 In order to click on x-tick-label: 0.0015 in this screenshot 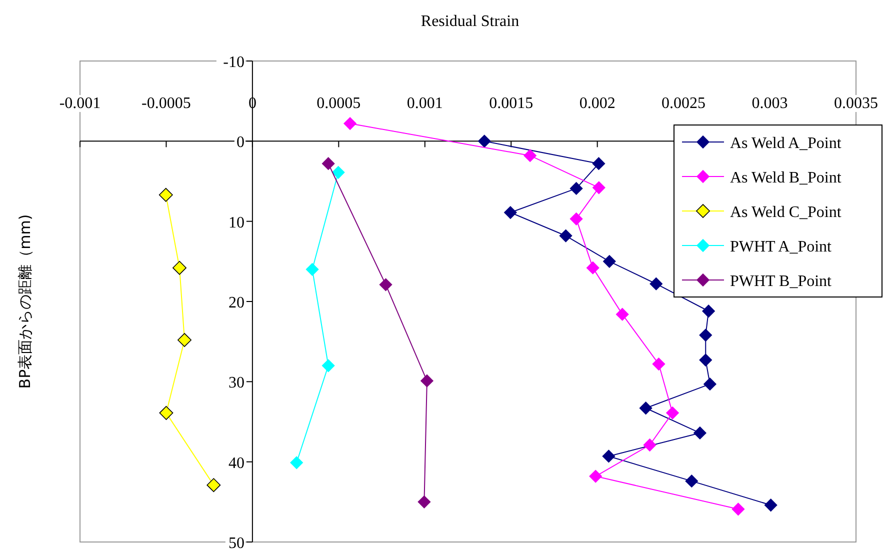, I will do `click(511, 103)`.